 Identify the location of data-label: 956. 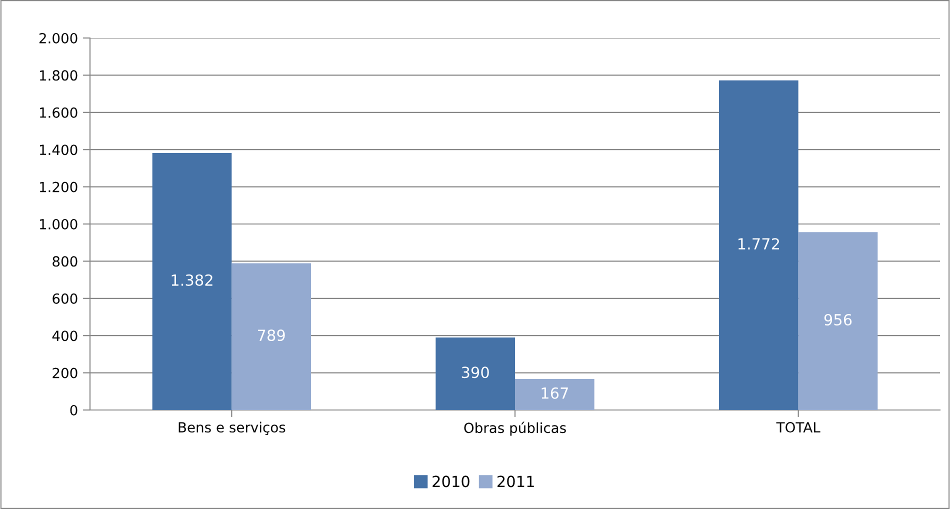
(838, 320).